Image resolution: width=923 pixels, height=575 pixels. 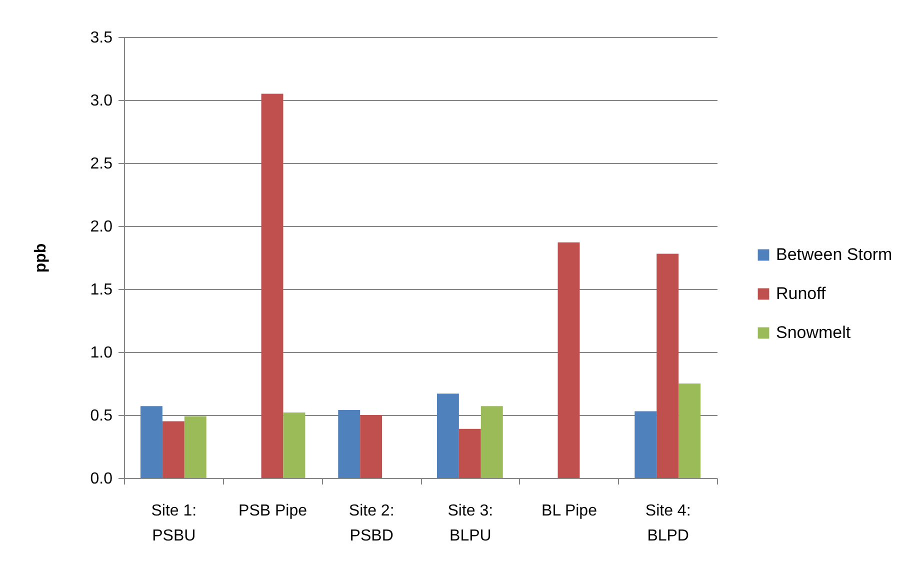 I want to click on y-tick-label: 3.0, so click(x=101, y=101).